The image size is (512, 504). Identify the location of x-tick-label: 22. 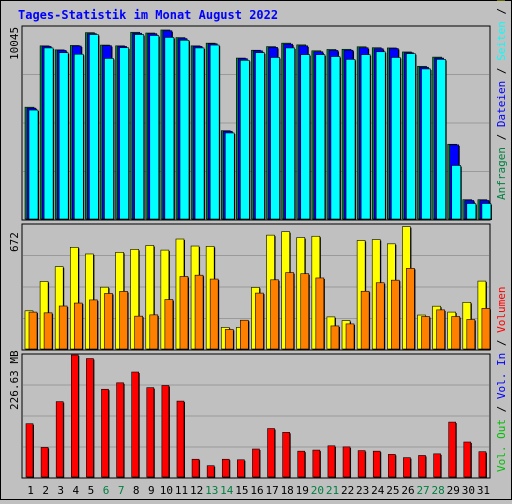
(347, 490).